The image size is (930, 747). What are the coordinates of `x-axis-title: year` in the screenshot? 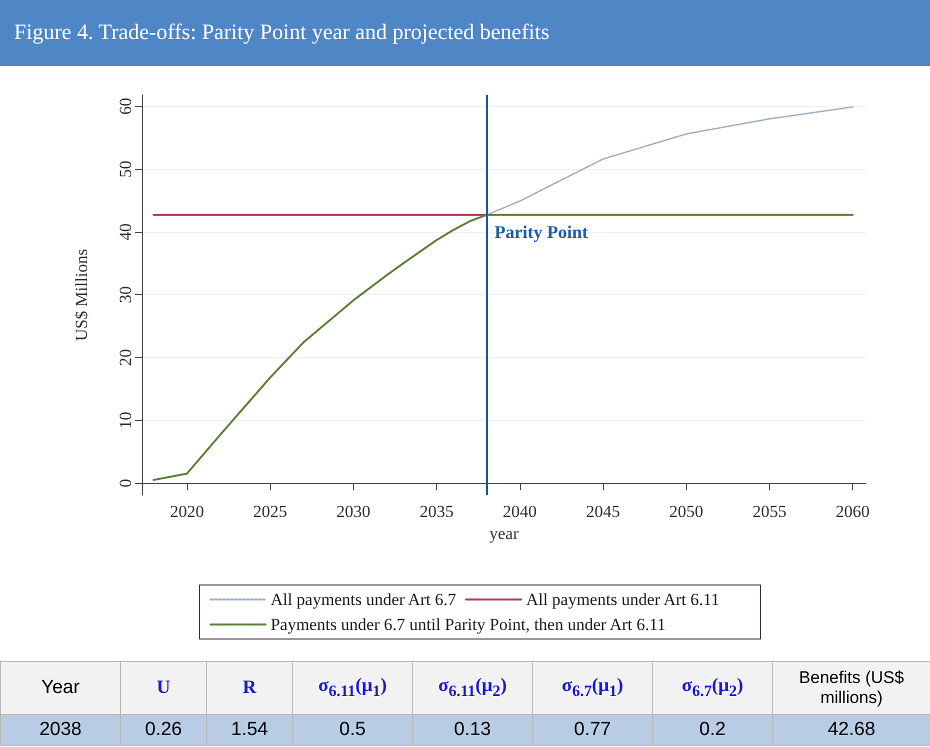 It's located at (504, 533).